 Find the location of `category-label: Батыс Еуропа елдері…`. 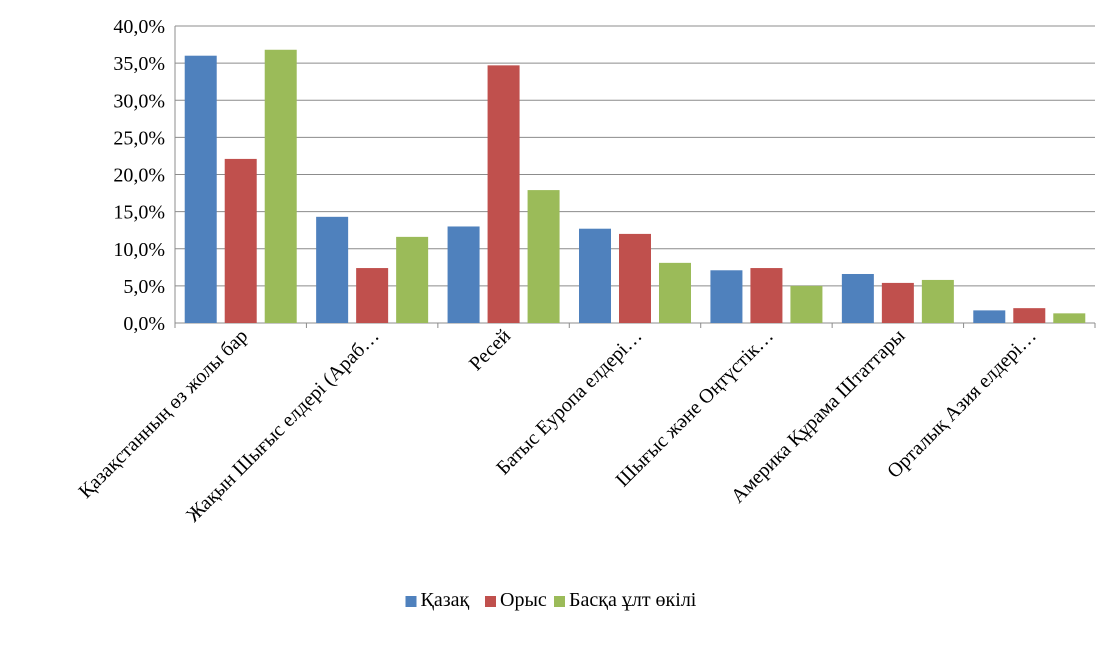

category-label: Батыс Еуропа елдері… is located at coordinates (569, 402).